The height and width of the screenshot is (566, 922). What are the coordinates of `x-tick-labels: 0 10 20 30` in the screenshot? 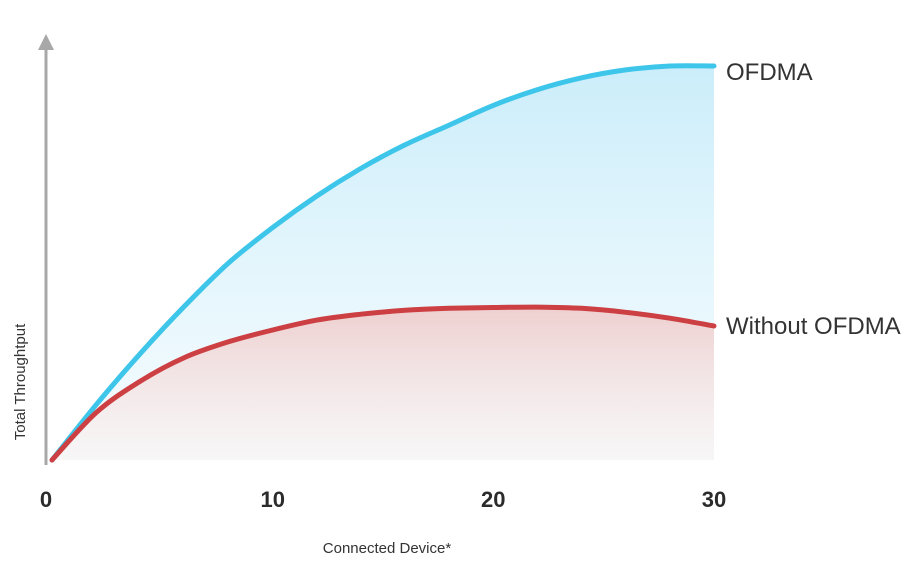 It's located at (383, 499).